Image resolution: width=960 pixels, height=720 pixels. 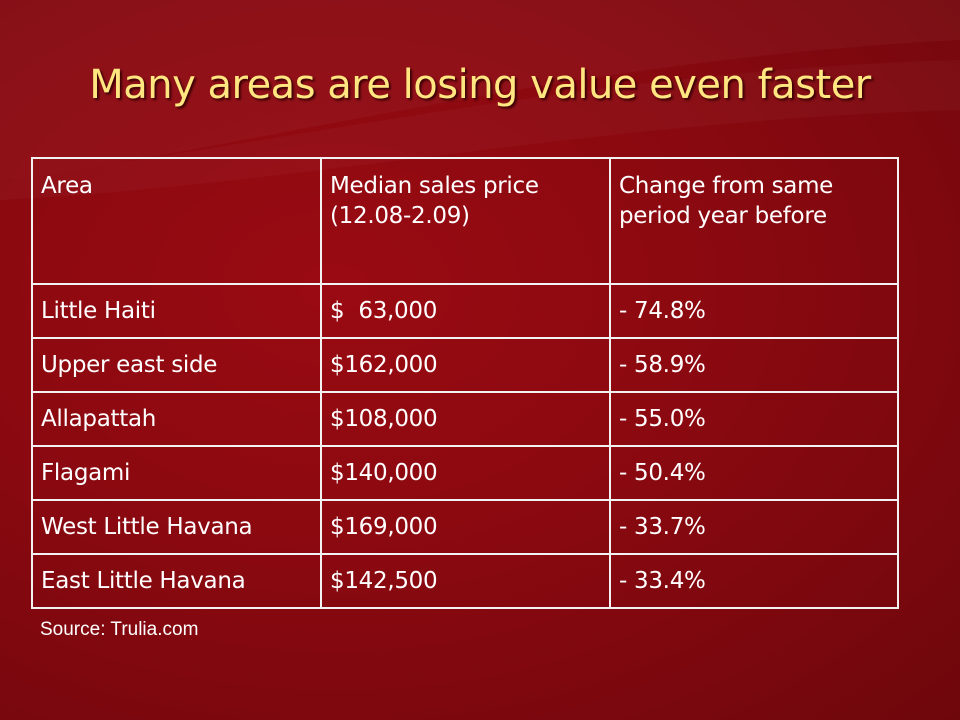 I want to click on slide-title: Many areas are losing value even faster, so click(x=480, y=85).